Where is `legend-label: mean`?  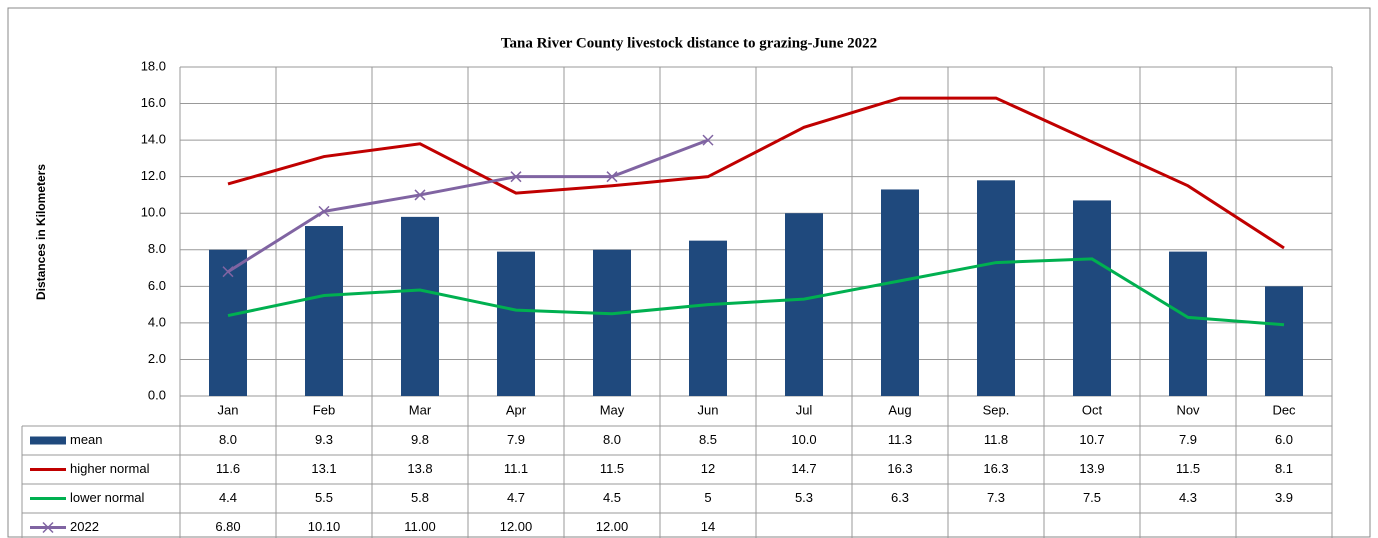 legend-label: mean is located at coordinates (86, 439).